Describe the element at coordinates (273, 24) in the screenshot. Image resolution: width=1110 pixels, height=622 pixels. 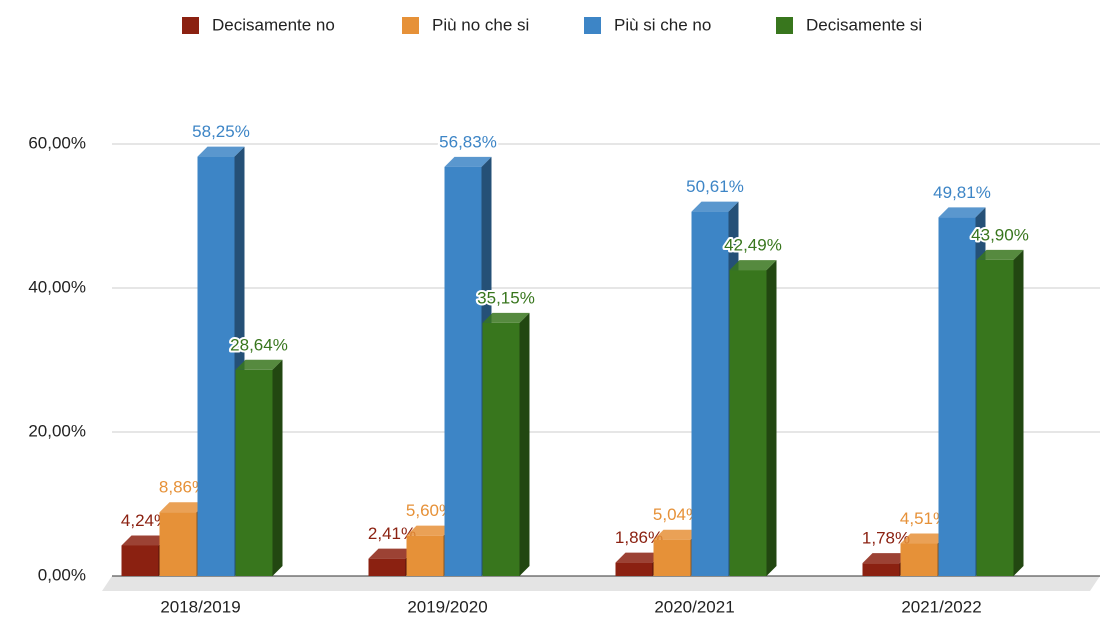
I see `legend-label: Decisamente no` at that location.